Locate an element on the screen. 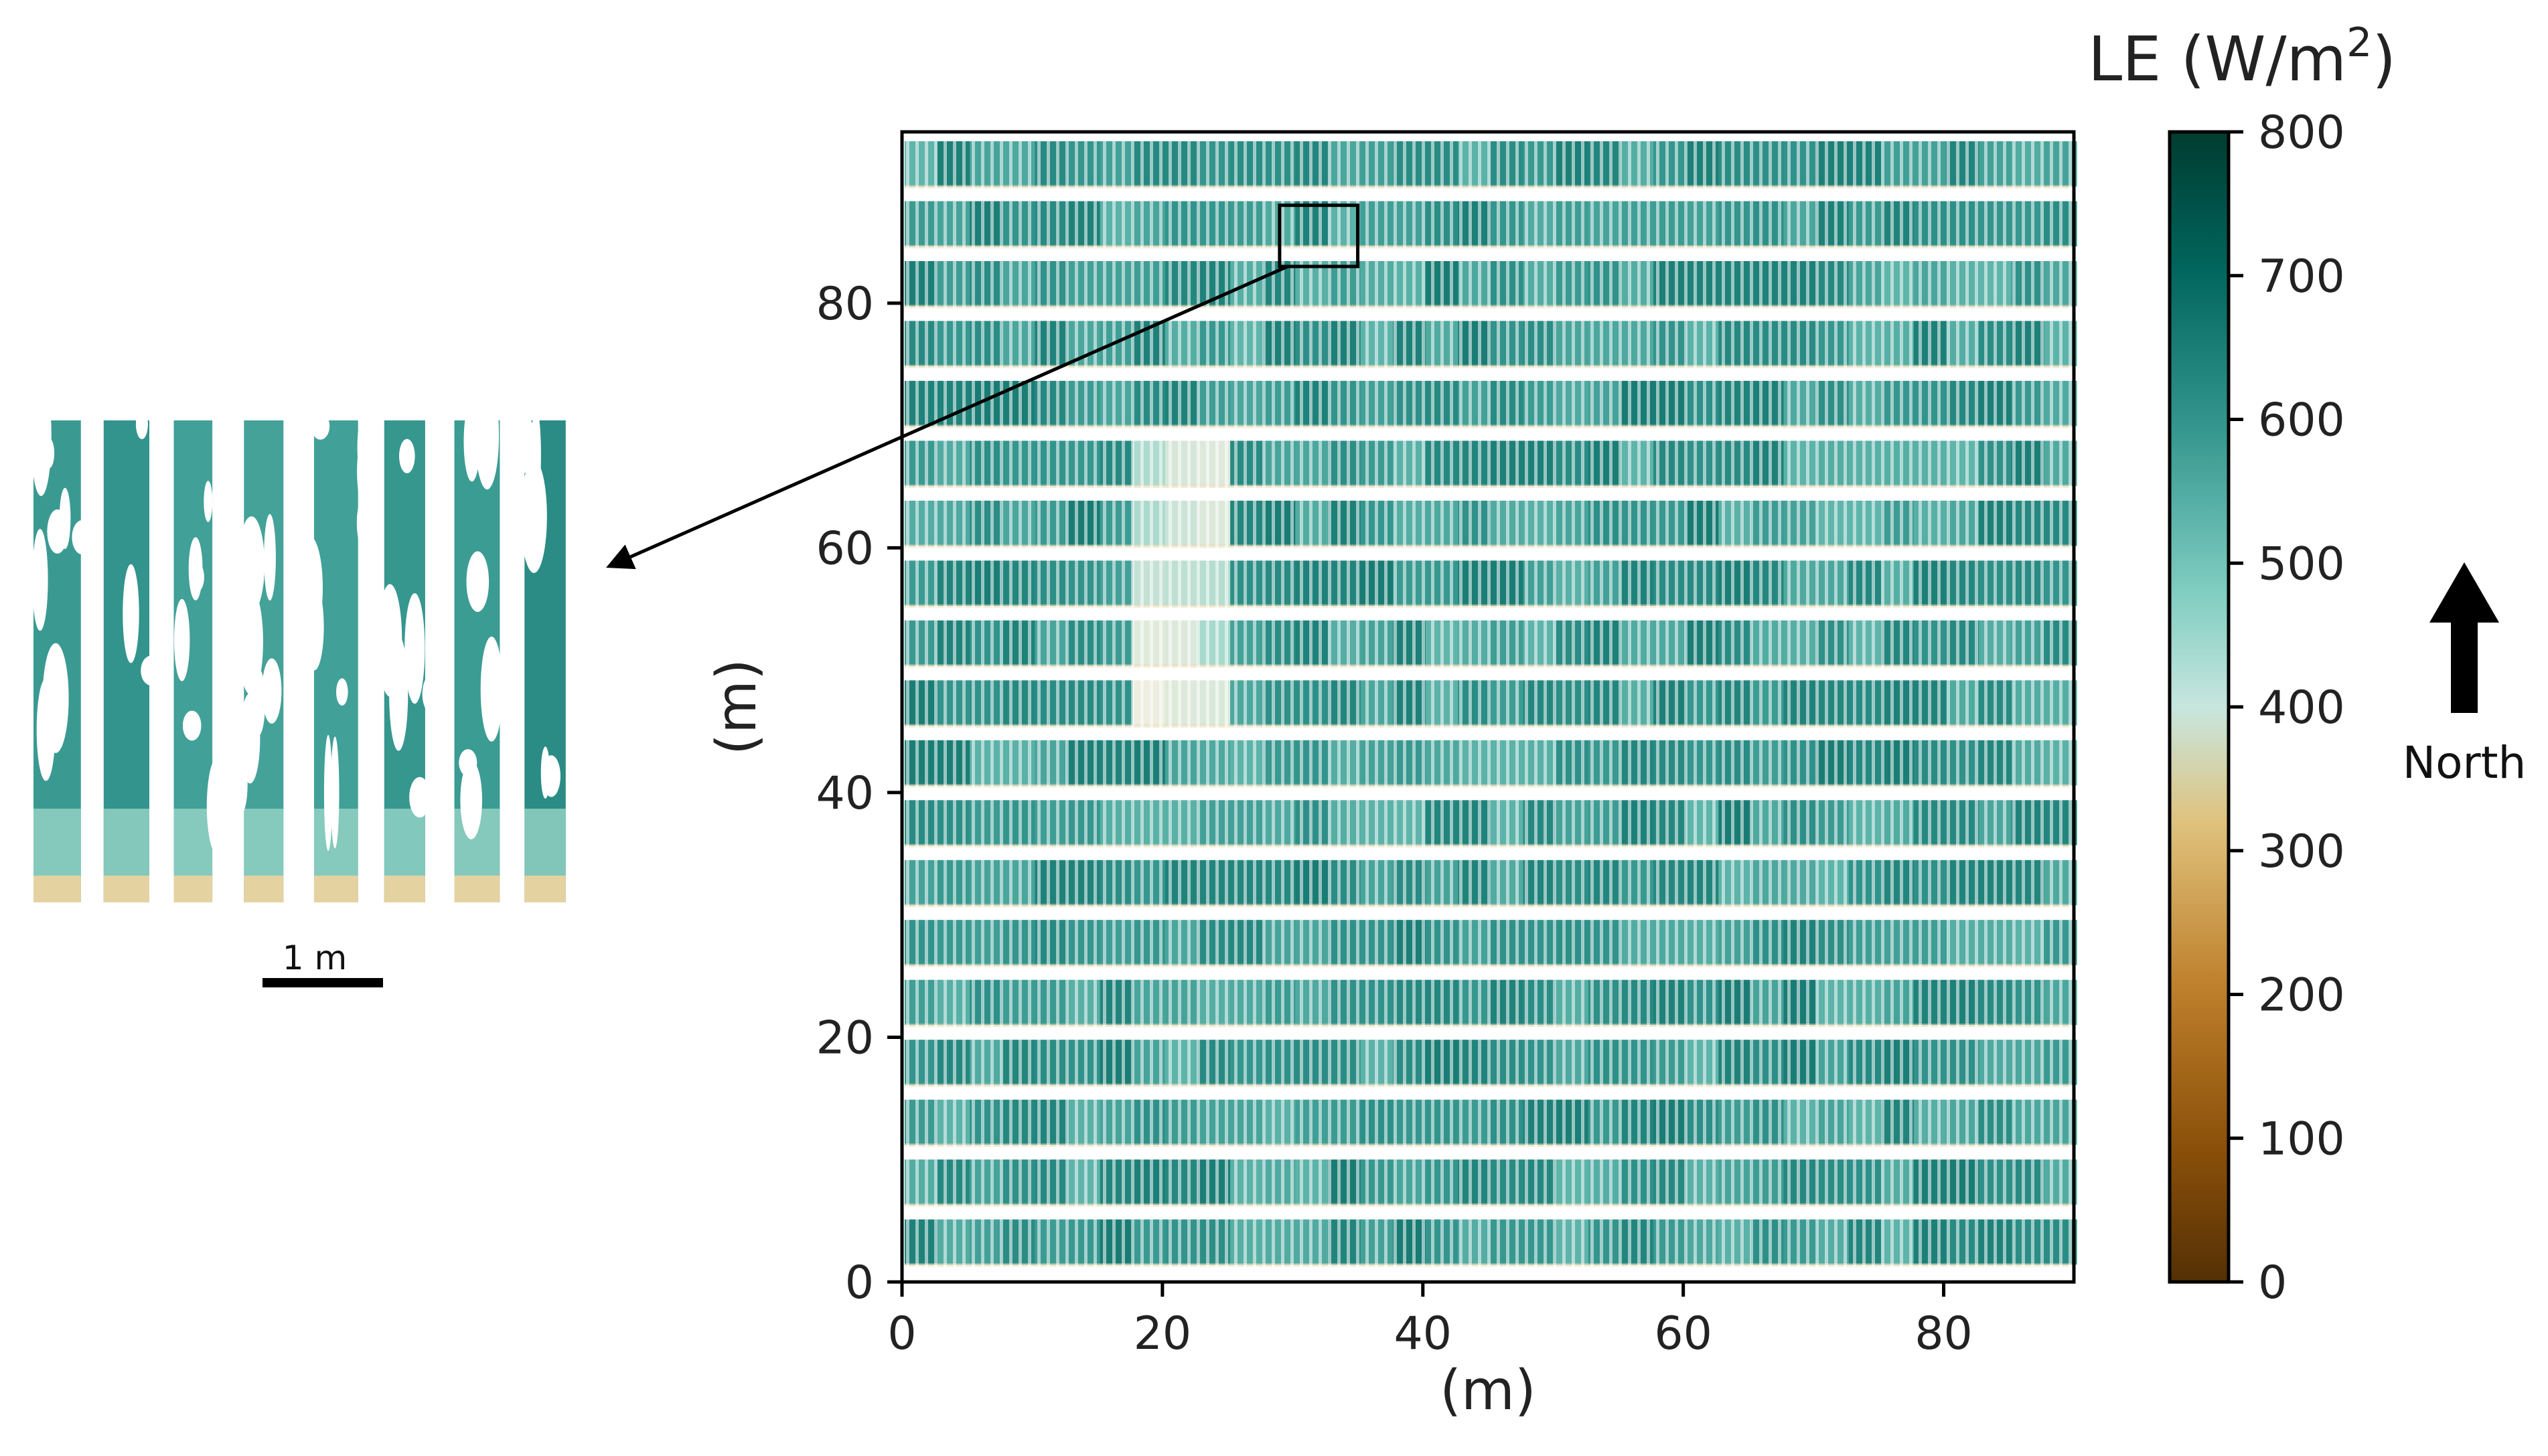 This screenshot has width=2548, height=1456. y-tick-label: 40 is located at coordinates (845, 793).